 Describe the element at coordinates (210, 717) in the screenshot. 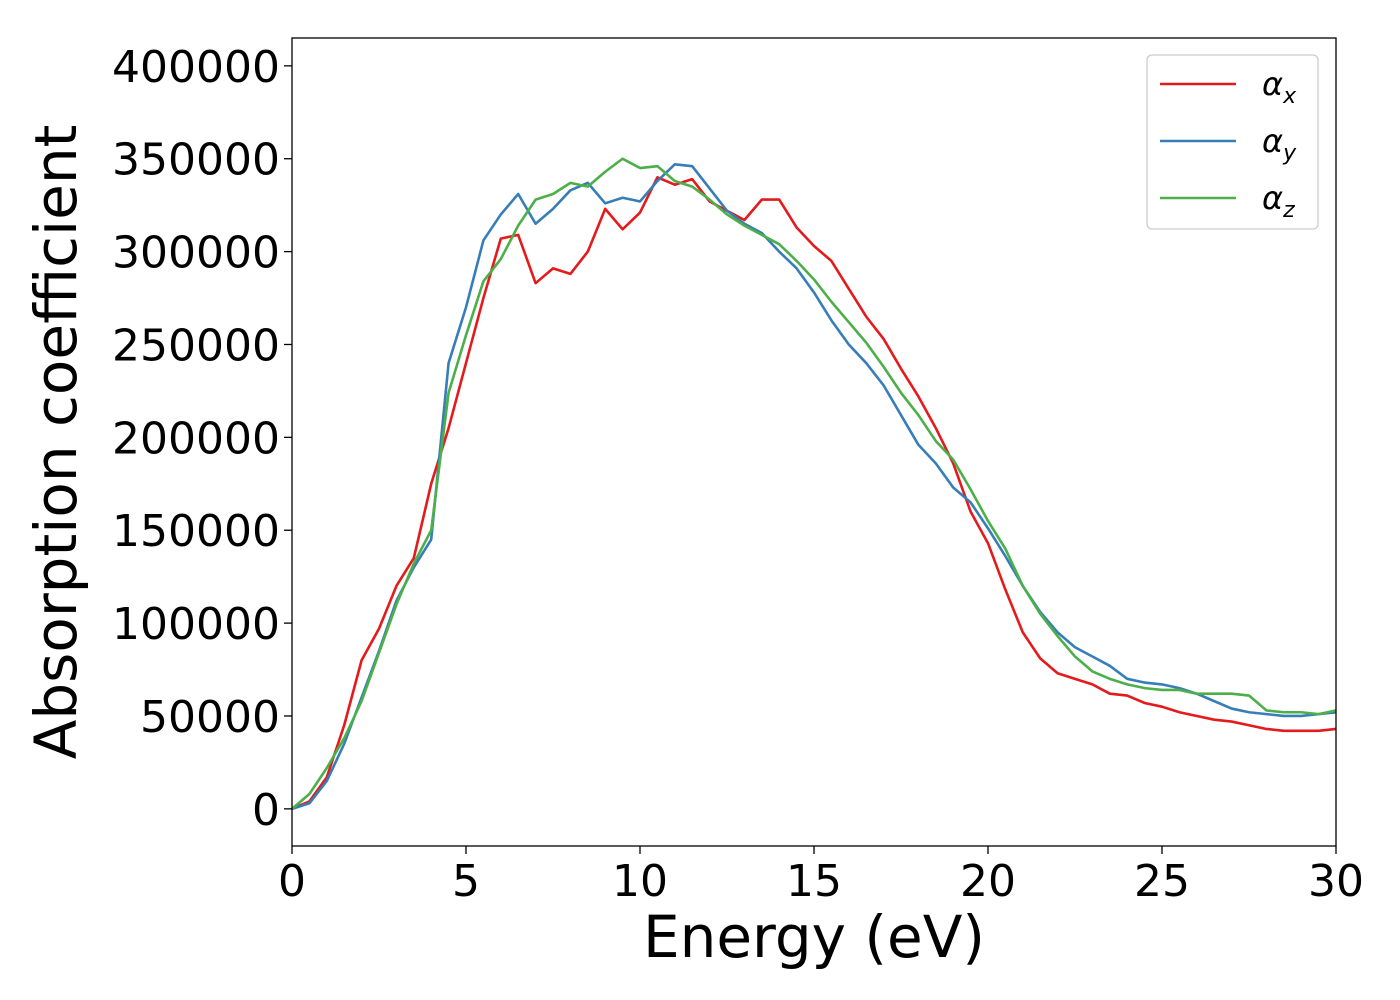

I see `y-tick-label: 50000` at that location.